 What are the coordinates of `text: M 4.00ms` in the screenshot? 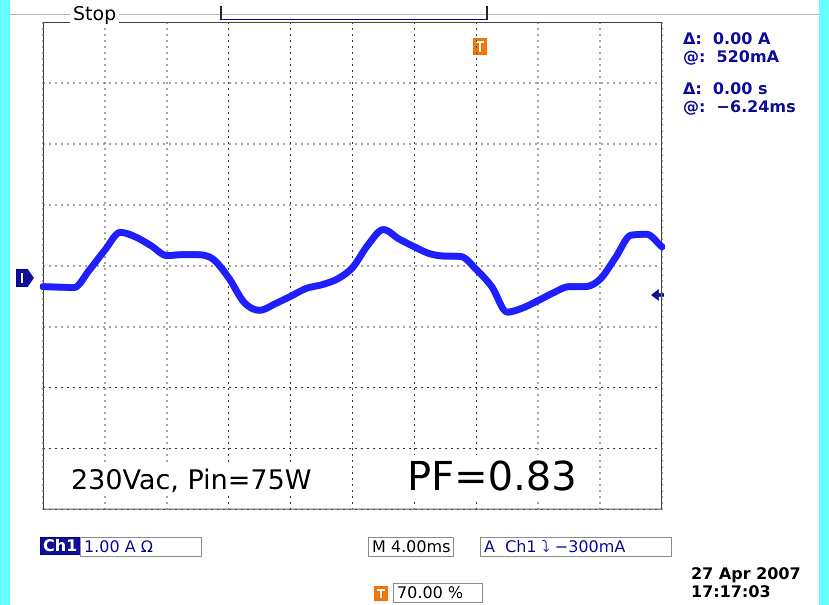 It's located at (411, 547).